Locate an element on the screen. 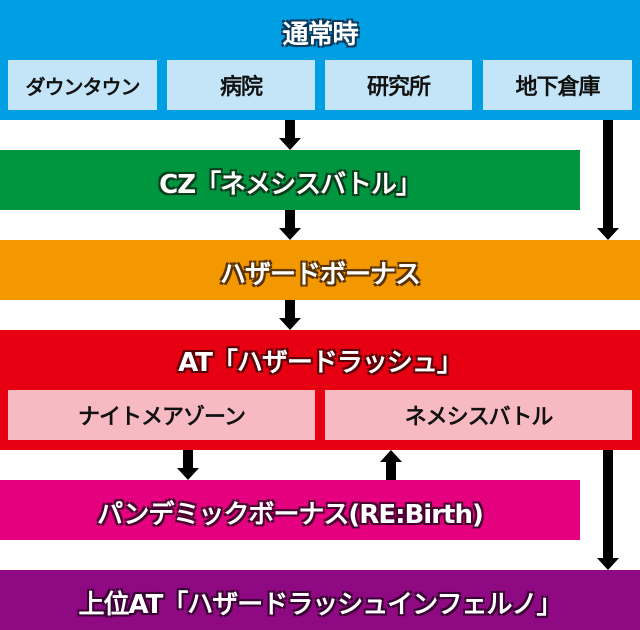  stage-laboratory: 研究所 is located at coordinates (398, 85).